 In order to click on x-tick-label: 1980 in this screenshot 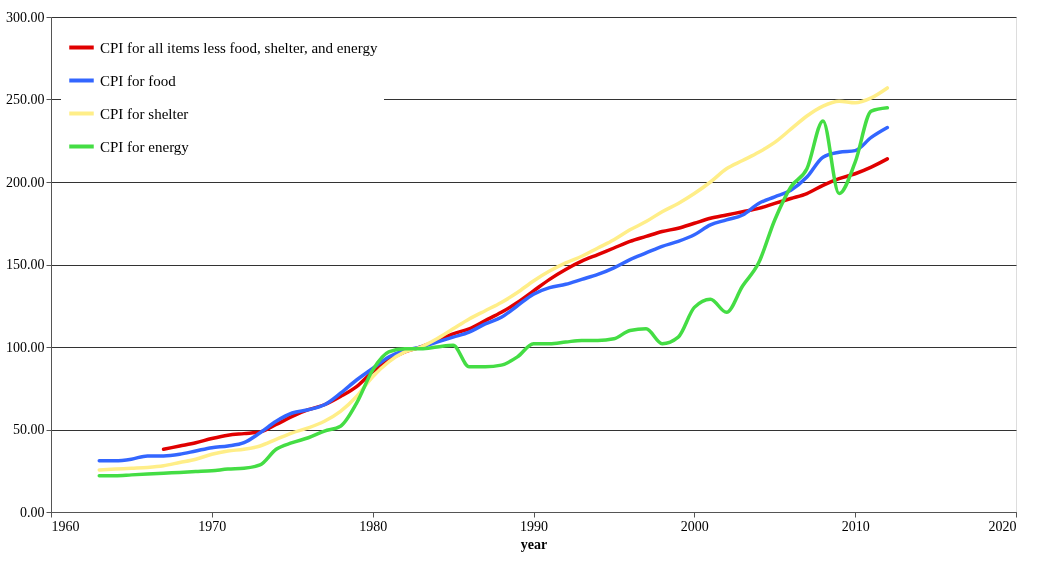, I will do `click(373, 526)`.